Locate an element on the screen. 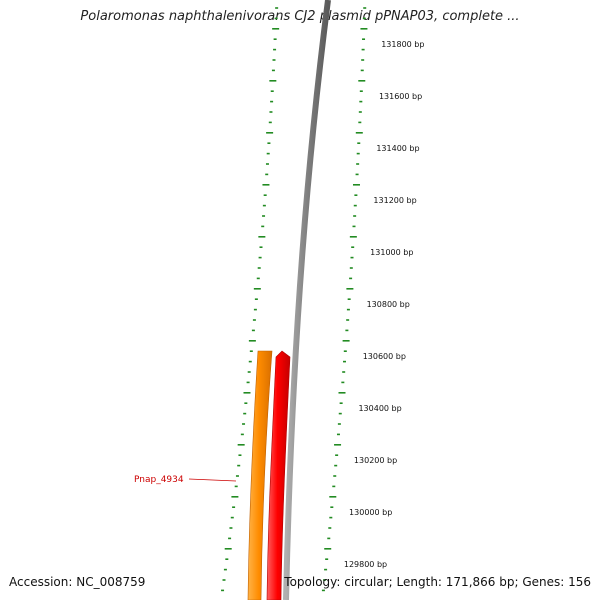 This screenshot has height=600, width=600. ruler-label: 130200 bp is located at coordinates (375, 460).